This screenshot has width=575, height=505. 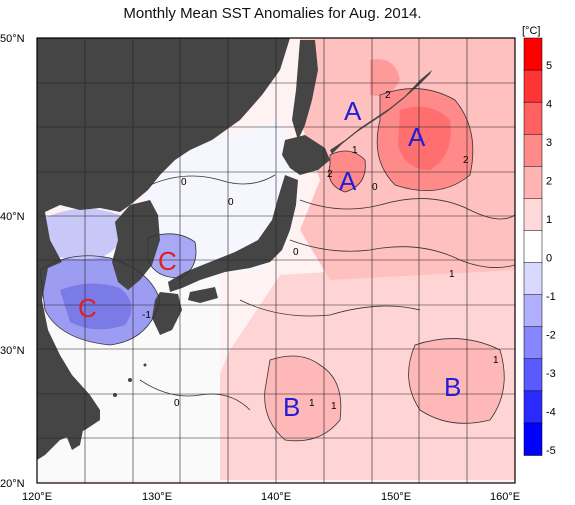 I want to click on lon-label: 160°E, so click(x=505, y=497).